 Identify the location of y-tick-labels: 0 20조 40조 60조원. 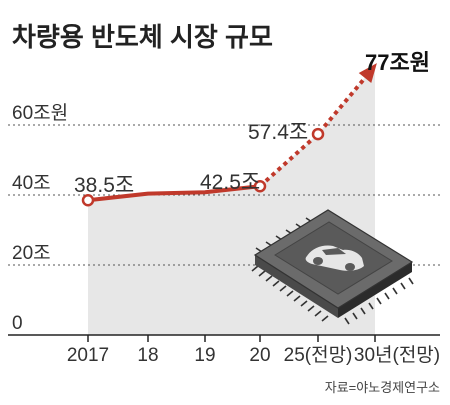
(40, 218).